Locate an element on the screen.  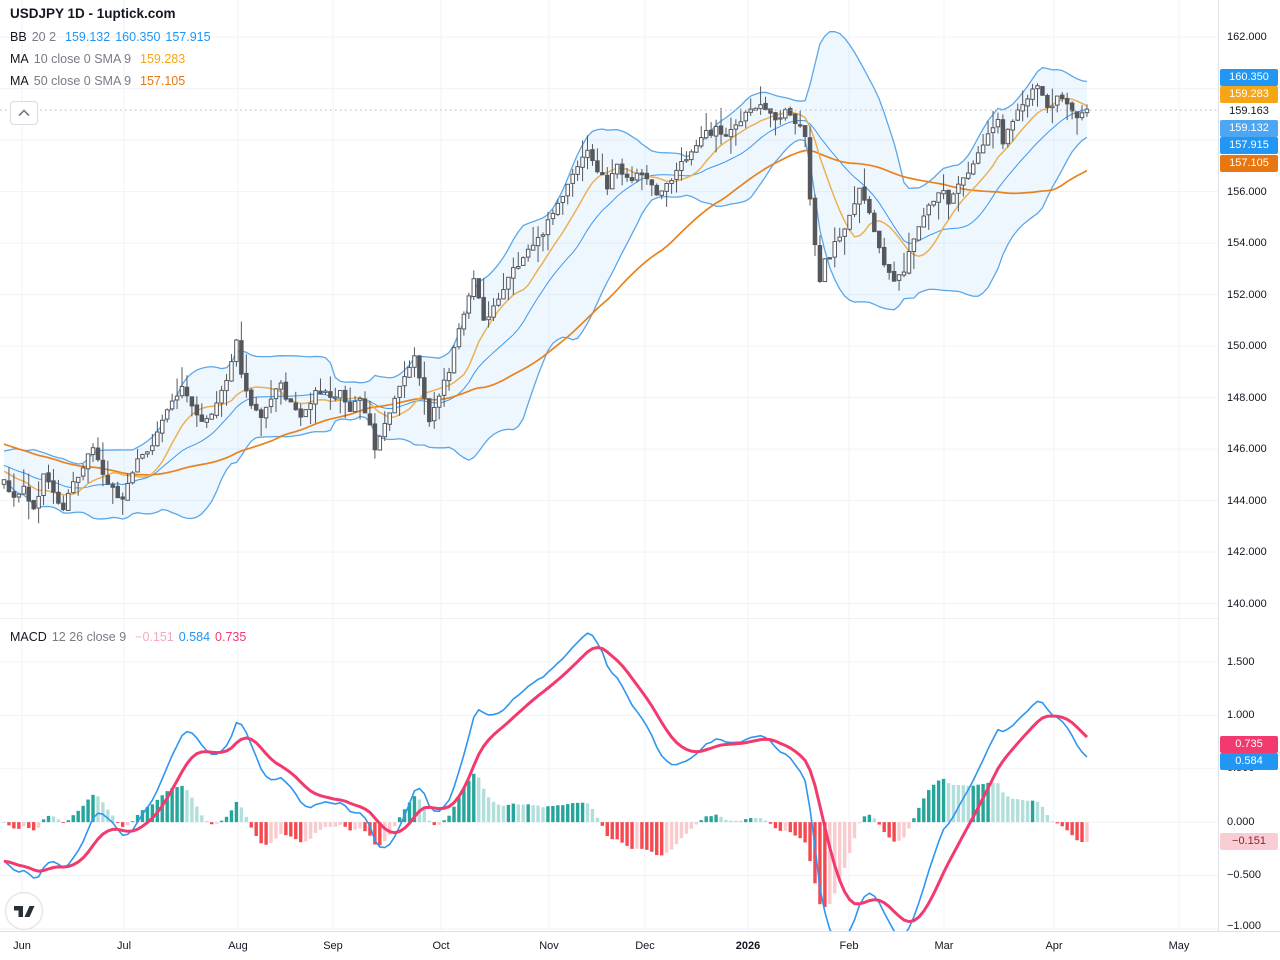
macd-badge-0.735: 0.735 is located at coordinates (1249, 744).